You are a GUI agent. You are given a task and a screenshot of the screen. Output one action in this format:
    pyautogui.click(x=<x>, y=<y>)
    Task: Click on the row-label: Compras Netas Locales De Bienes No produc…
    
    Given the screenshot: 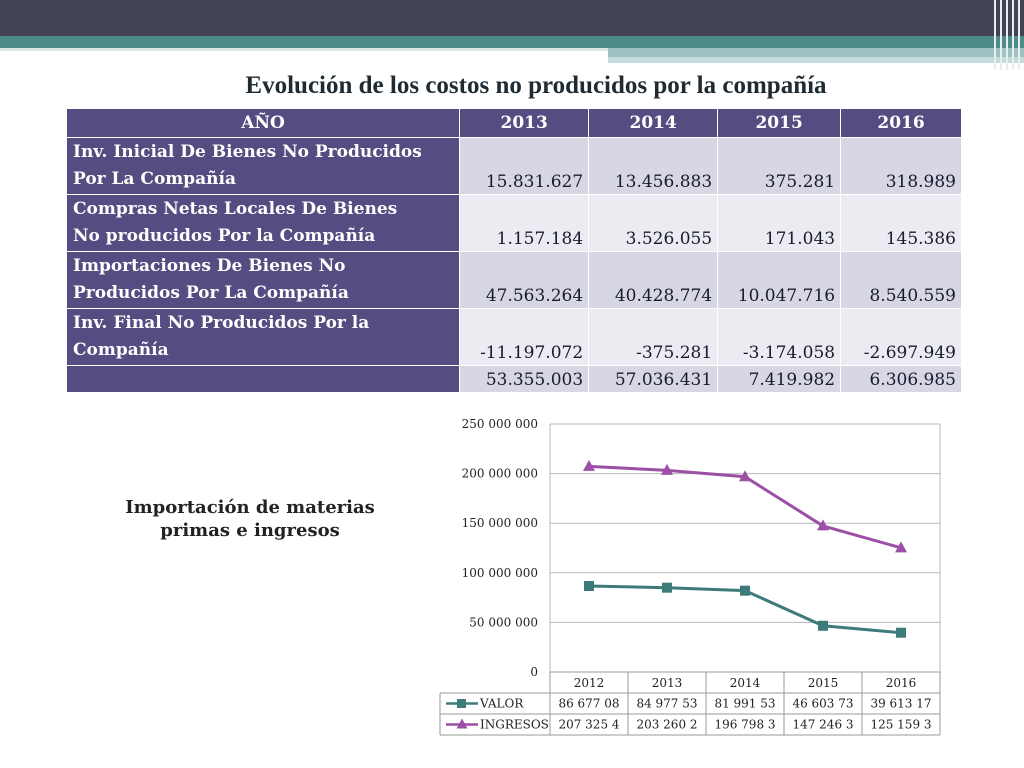 What is the action you would take?
    pyautogui.click(x=263, y=223)
    